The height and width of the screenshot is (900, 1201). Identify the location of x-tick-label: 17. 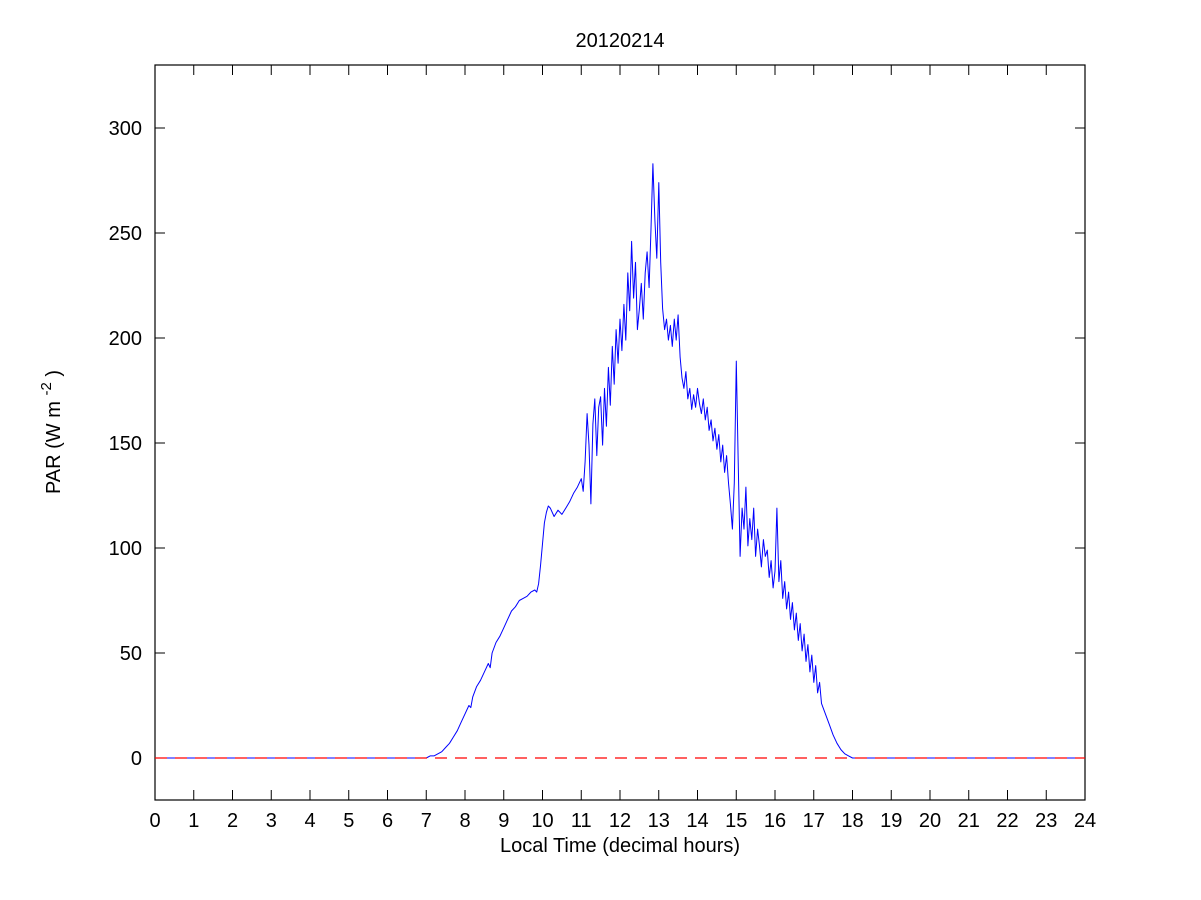
(814, 821).